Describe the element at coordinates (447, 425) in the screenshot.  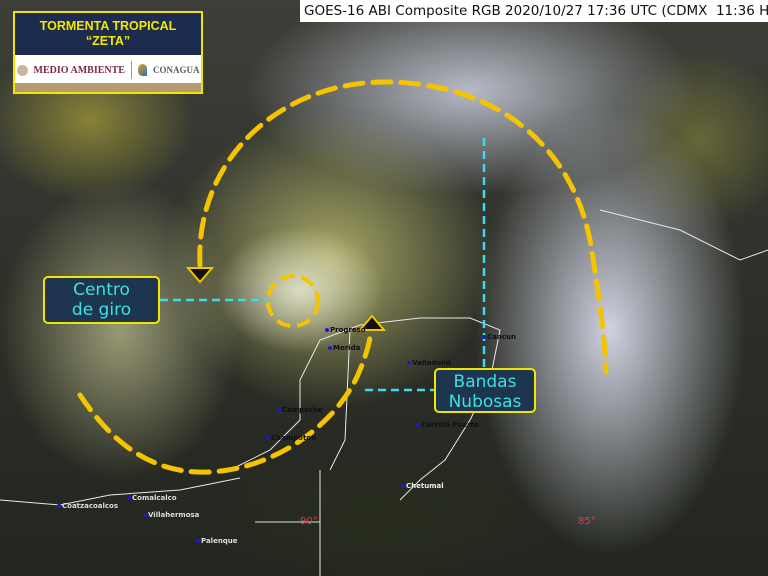
I see `city-label: Carrillo Puerto` at that location.